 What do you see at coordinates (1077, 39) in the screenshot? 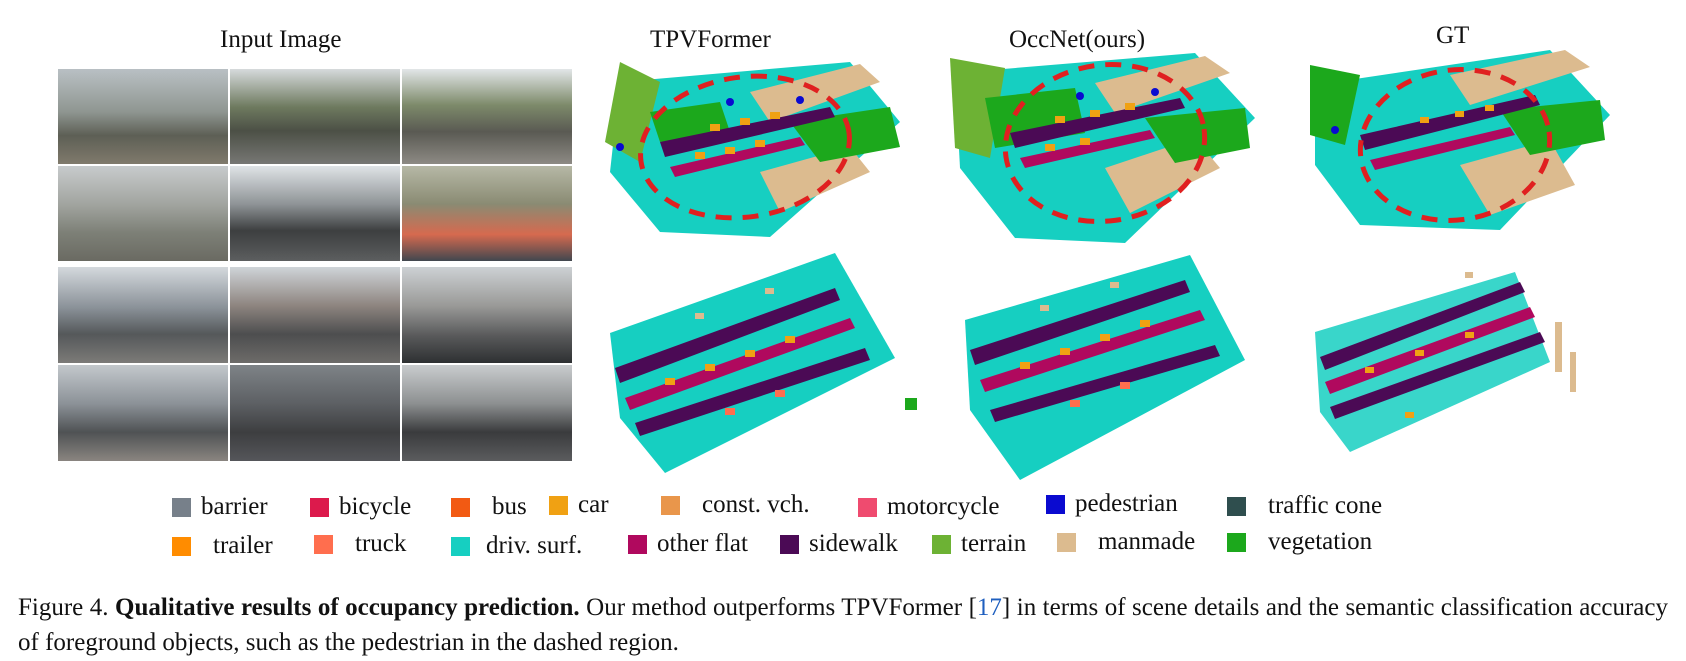
I see `occnet-title: OccNet(ours)` at bounding box center [1077, 39].